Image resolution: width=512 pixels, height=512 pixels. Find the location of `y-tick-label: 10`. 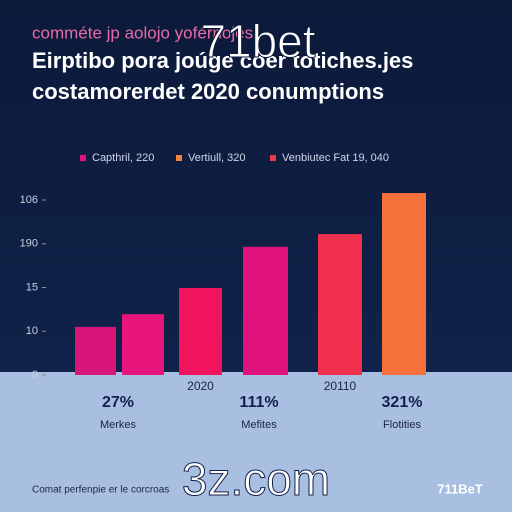

y-tick-label: 10 is located at coordinates (32, 331).